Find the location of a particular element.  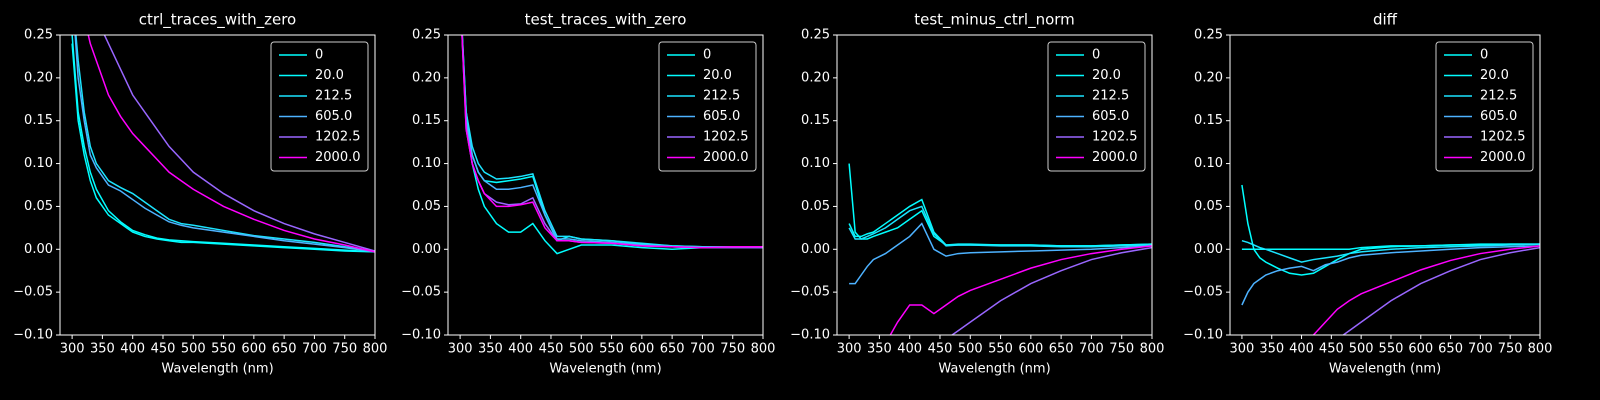

y-tick-label: 0.15 is located at coordinates (1208, 120).